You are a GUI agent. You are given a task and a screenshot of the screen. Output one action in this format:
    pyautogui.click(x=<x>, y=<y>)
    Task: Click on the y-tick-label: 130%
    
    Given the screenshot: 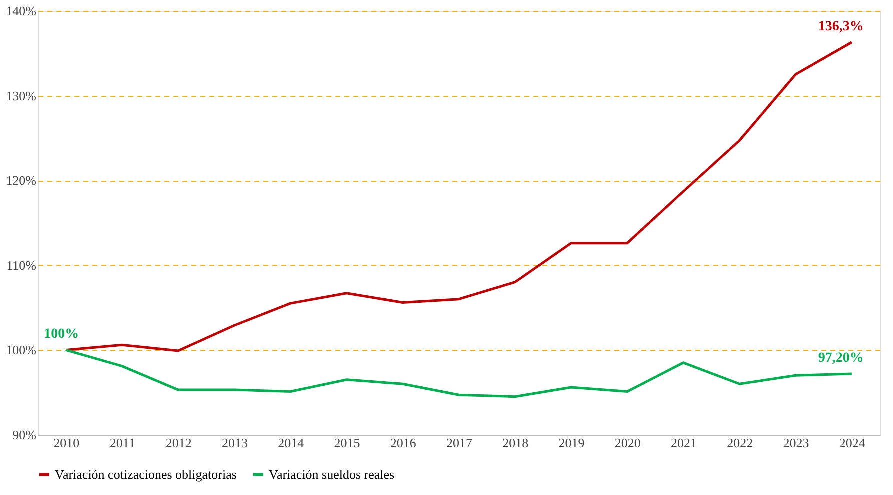 What is the action you would take?
    pyautogui.click(x=21, y=96)
    